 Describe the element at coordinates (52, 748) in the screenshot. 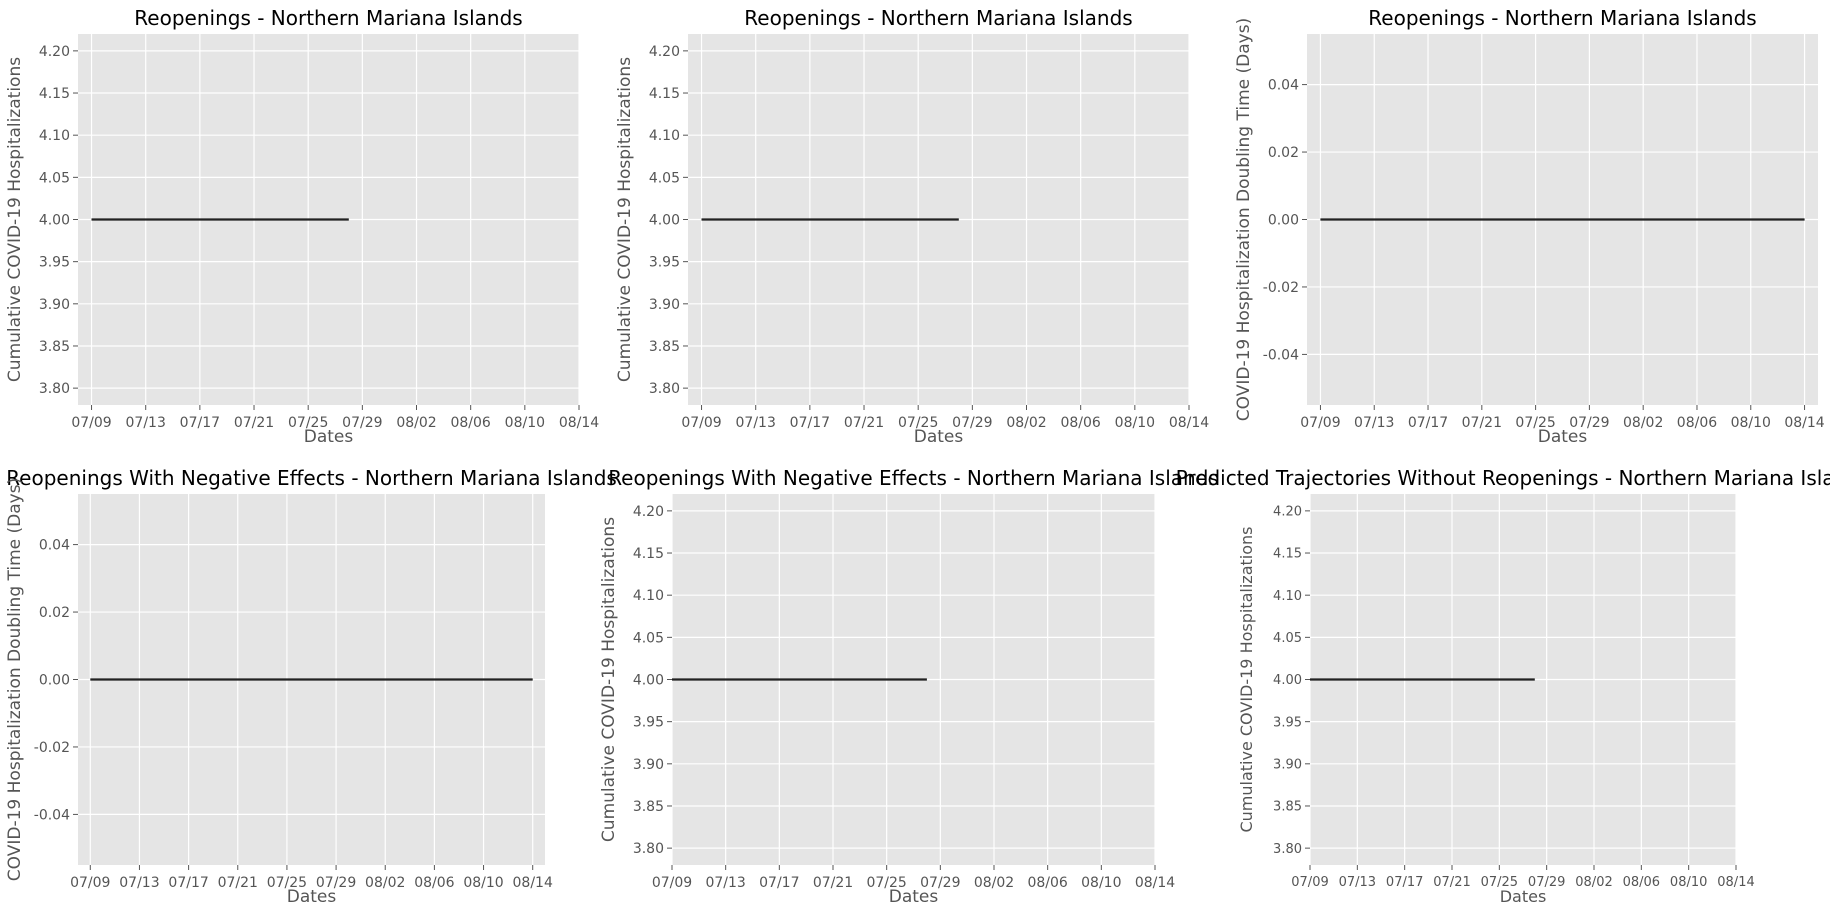

I see `y-tick-label: -0.02` at that location.